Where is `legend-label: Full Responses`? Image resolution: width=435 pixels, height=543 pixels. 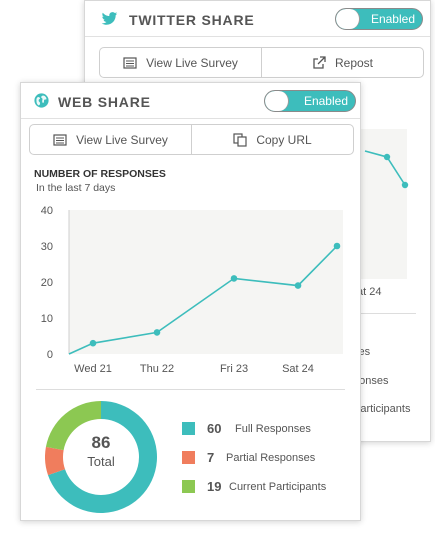
legend-label: Full Responses is located at coordinates (273, 429).